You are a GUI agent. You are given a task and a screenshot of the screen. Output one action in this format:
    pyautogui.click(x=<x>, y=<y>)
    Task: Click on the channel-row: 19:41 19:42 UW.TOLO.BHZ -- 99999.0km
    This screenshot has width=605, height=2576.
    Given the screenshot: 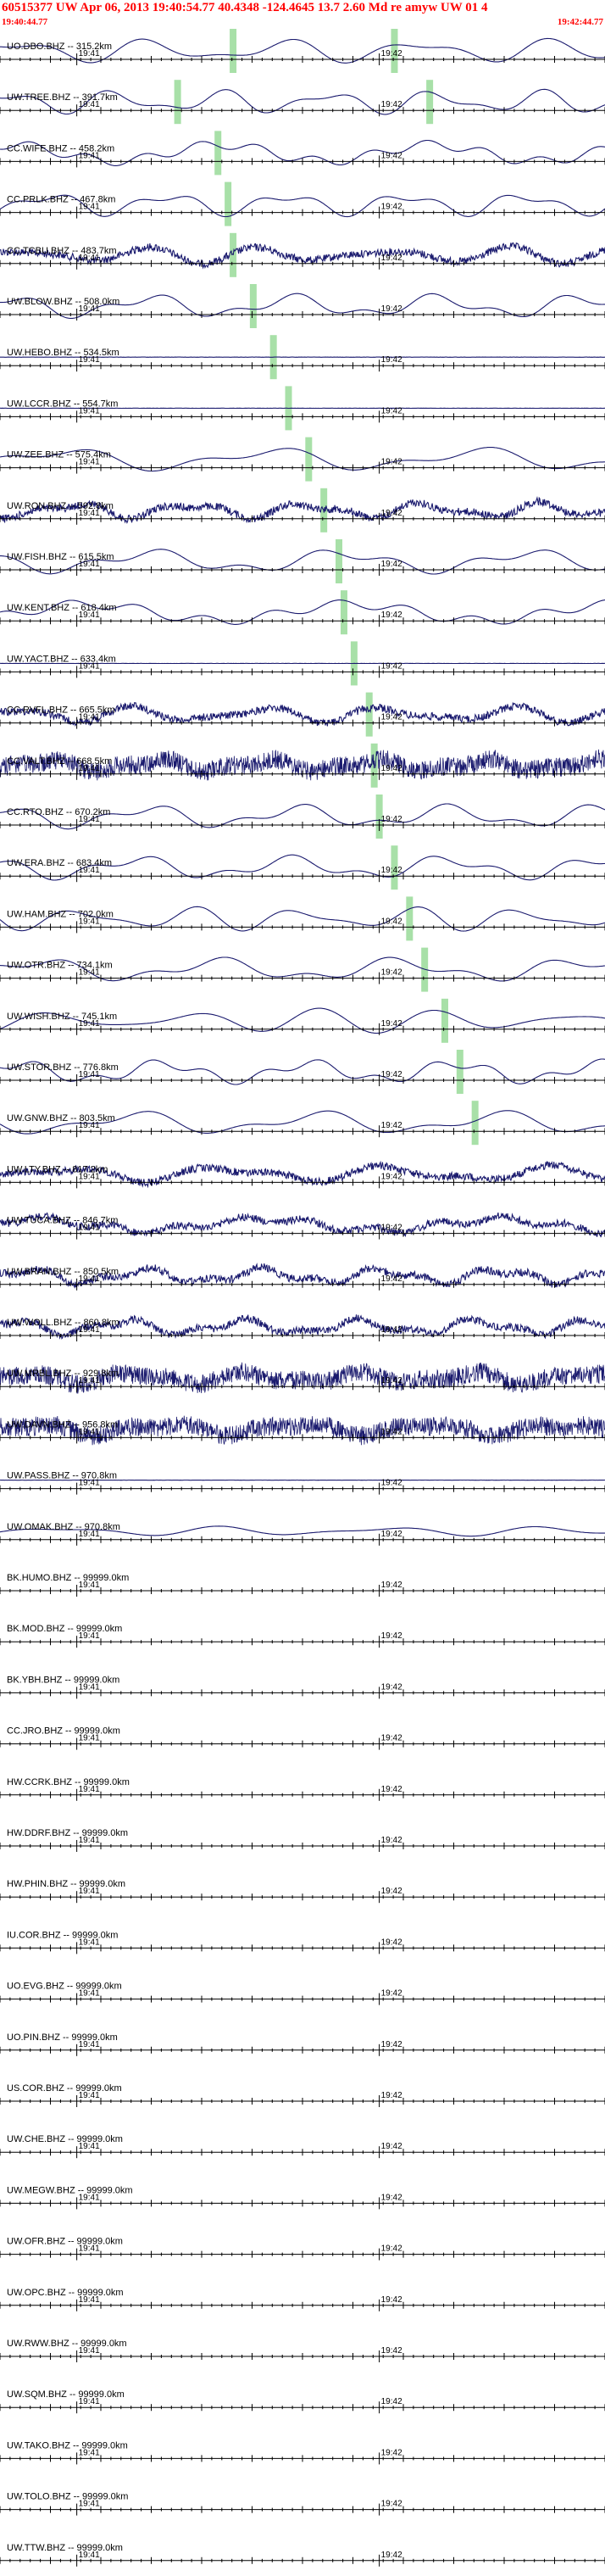 What is the action you would take?
    pyautogui.click(x=303, y=2504)
    